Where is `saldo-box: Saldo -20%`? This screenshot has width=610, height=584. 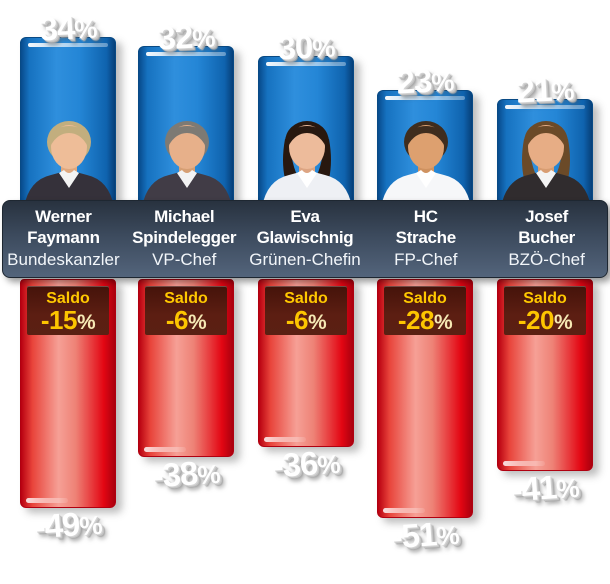
saldo-box: Saldo -20% is located at coordinates (545, 310).